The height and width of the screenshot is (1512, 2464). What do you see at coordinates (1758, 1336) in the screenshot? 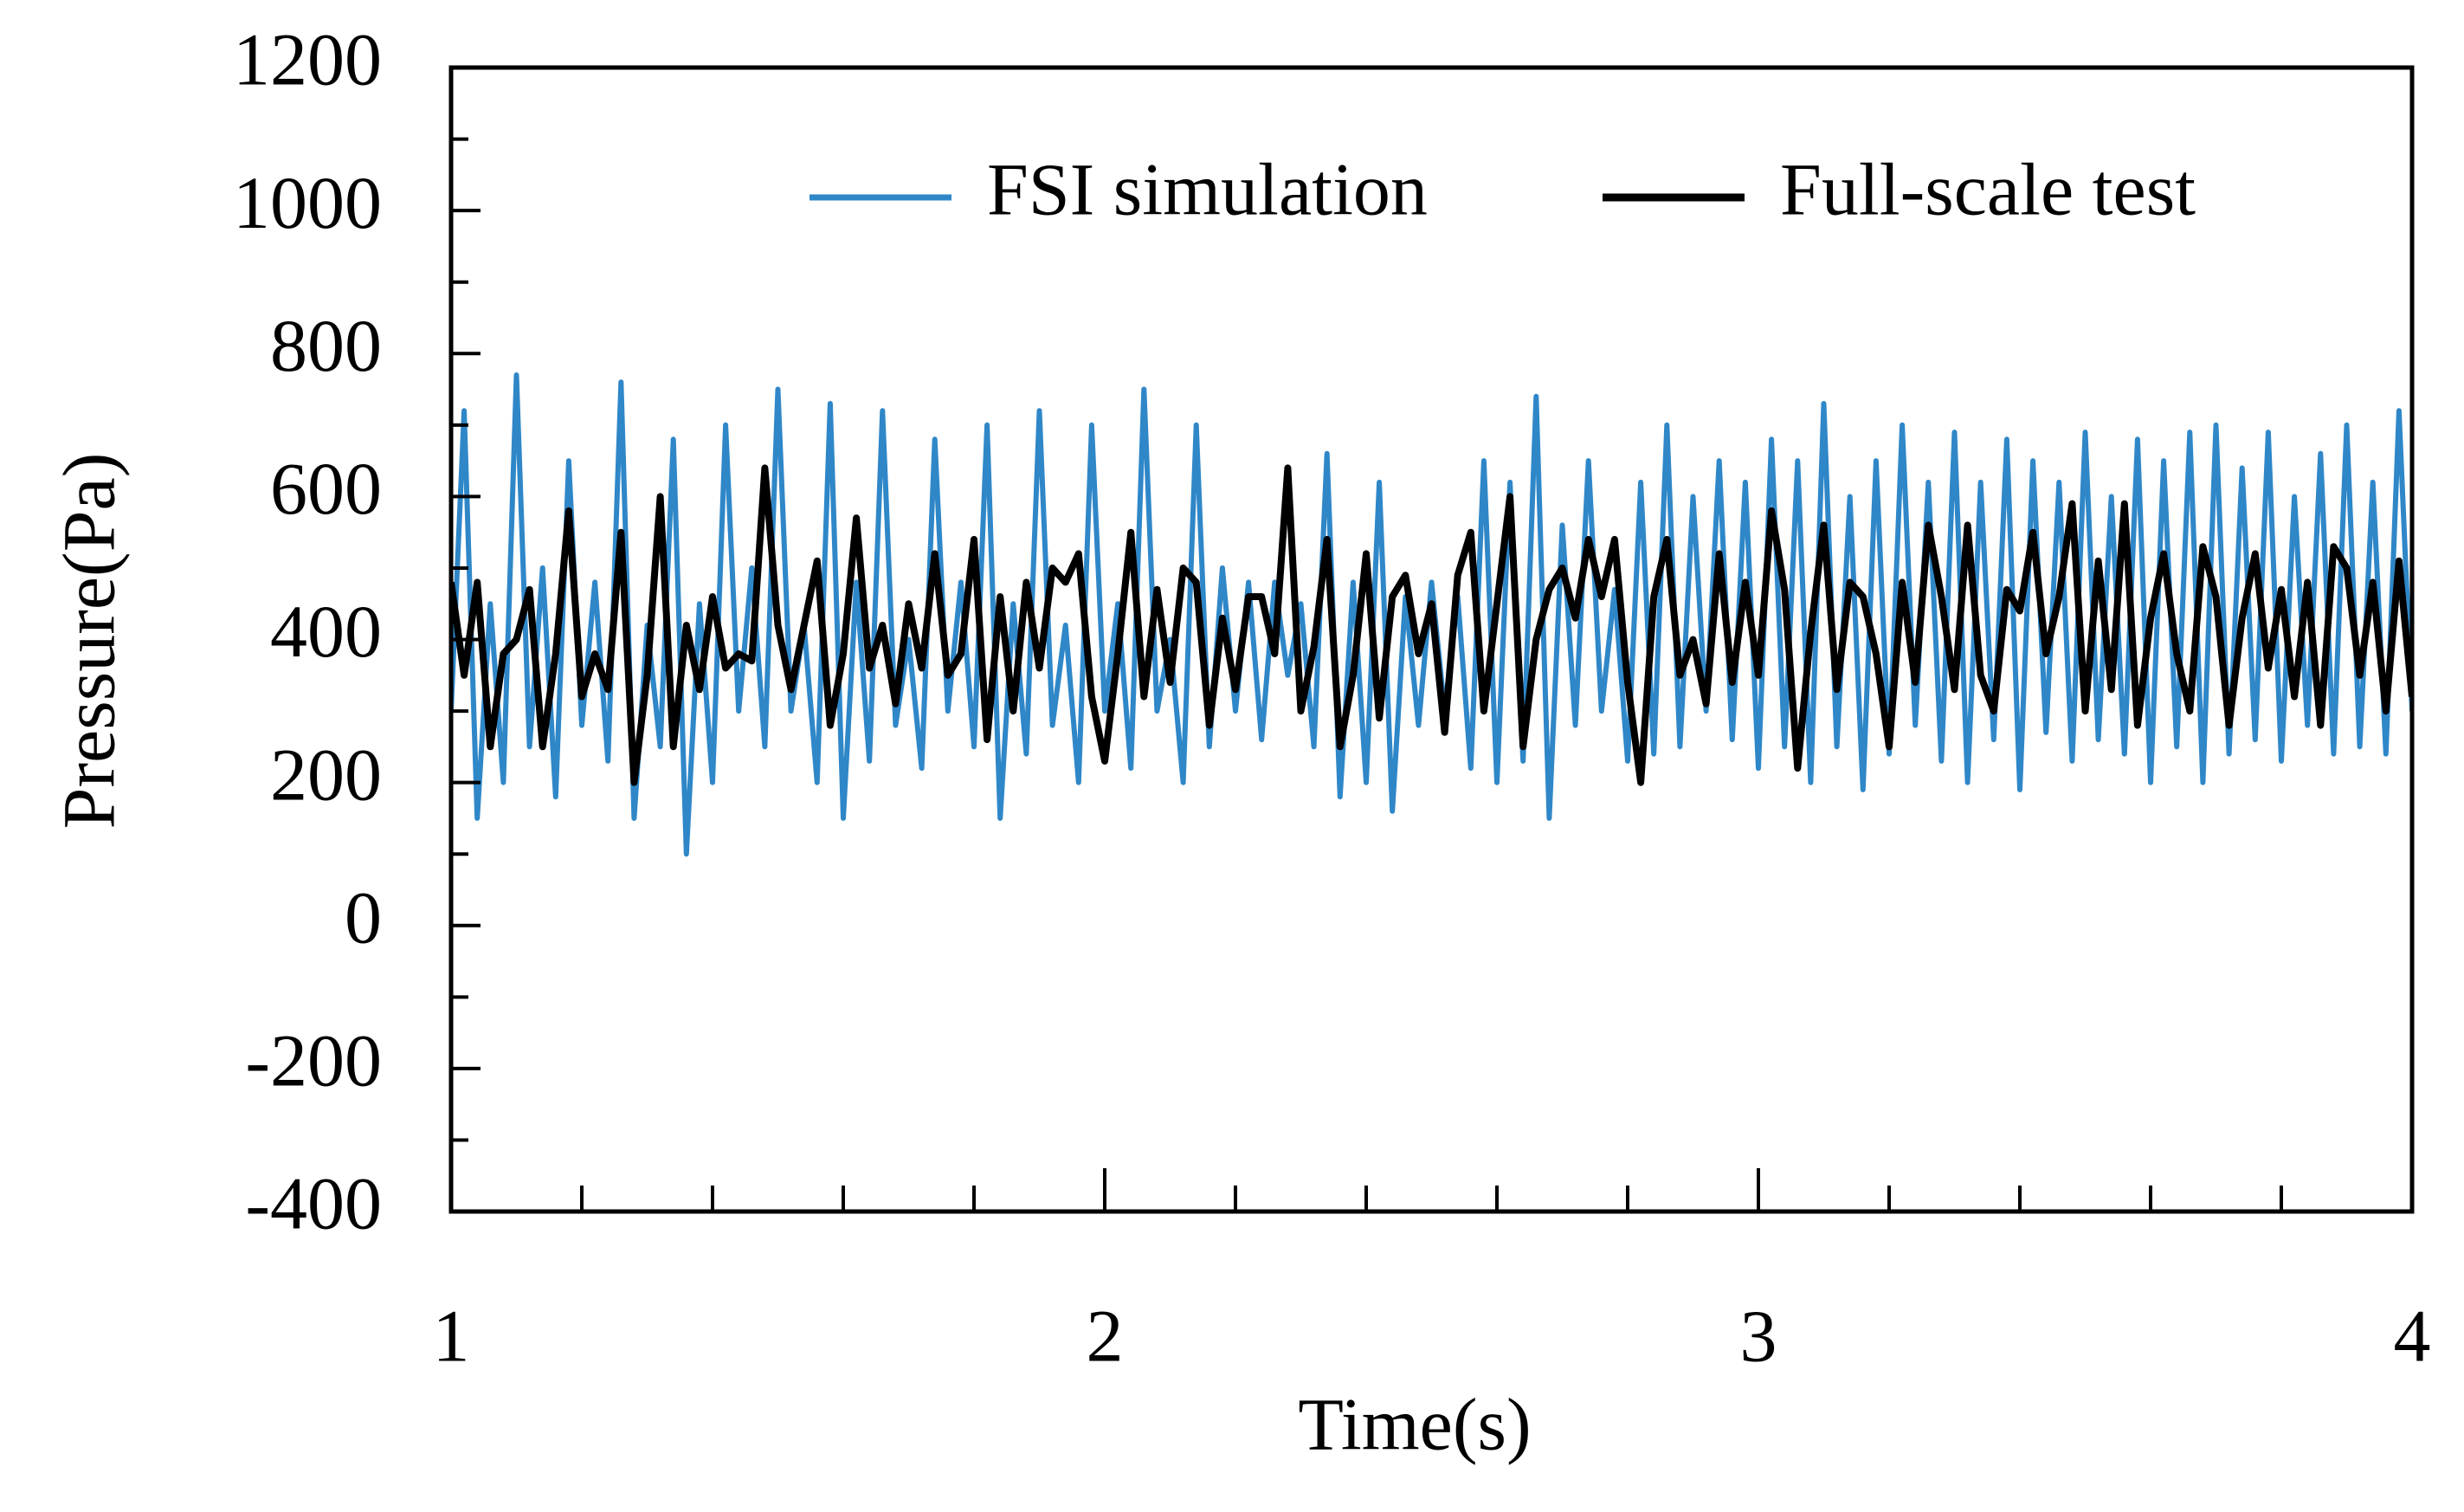
I see `x-tick-label: 3` at bounding box center [1758, 1336].